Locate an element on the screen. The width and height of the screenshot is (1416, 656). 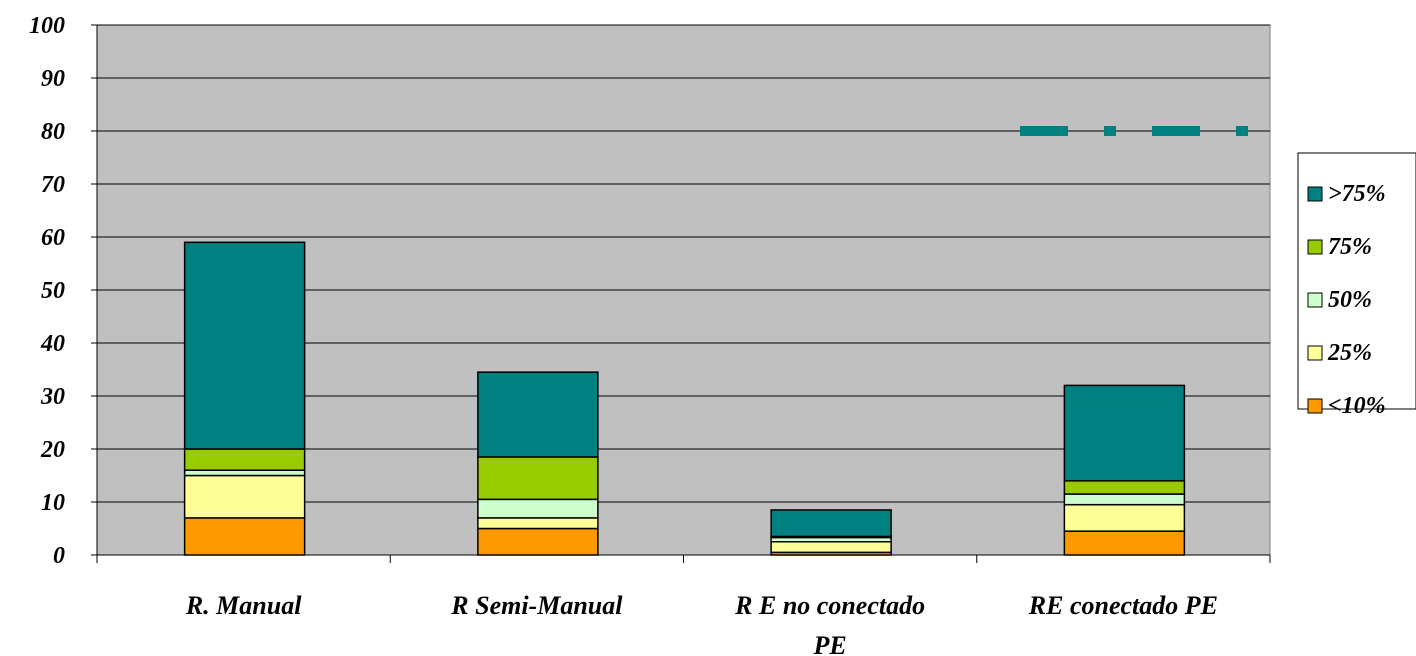
legend-label: 25% is located at coordinates (1349, 353).